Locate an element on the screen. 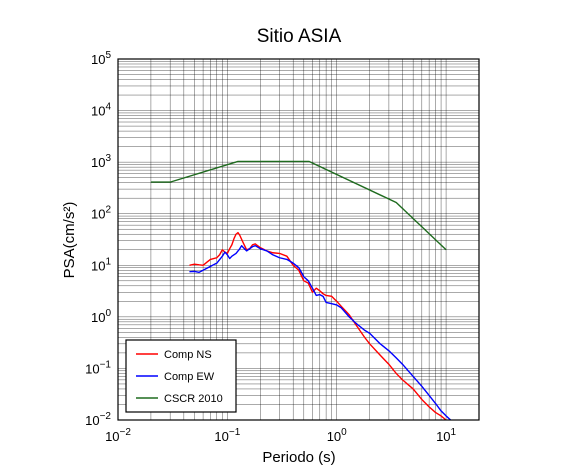 This screenshot has height=475, width=586. y-tick-label: 10² is located at coordinates (101, 213).